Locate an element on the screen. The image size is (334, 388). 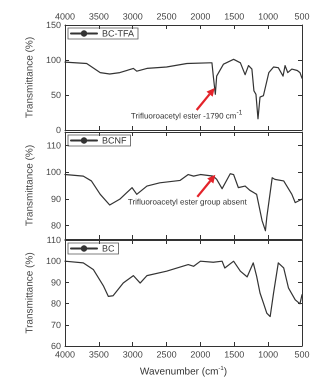
x-tick-label: 2000 is located at coordinates (200, 355).